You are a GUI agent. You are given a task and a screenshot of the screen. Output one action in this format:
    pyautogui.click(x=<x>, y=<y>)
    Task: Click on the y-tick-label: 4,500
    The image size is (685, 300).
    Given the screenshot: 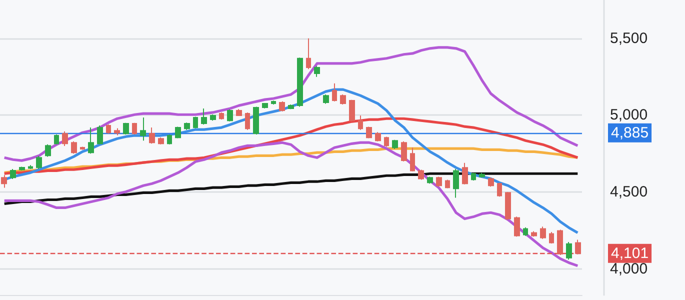 What is the action you would take?
    pyautogui.click(x=629, y=192)
    